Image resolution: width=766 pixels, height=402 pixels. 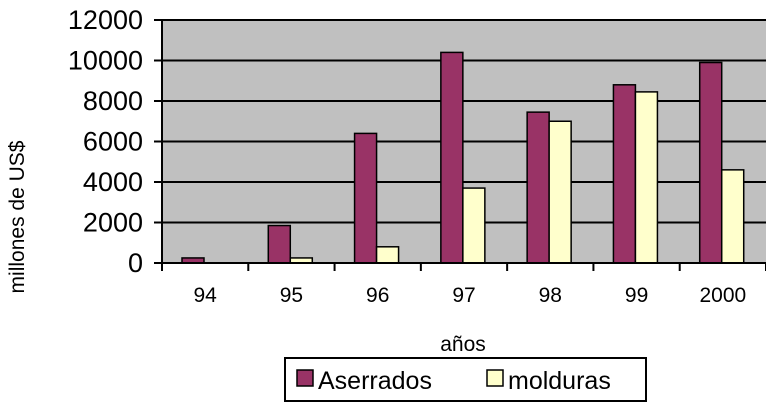 What do you see at coordinates (377, 295) in the screenshot?
I see `x-tick-label: 96` at bounding box center [377, 295].